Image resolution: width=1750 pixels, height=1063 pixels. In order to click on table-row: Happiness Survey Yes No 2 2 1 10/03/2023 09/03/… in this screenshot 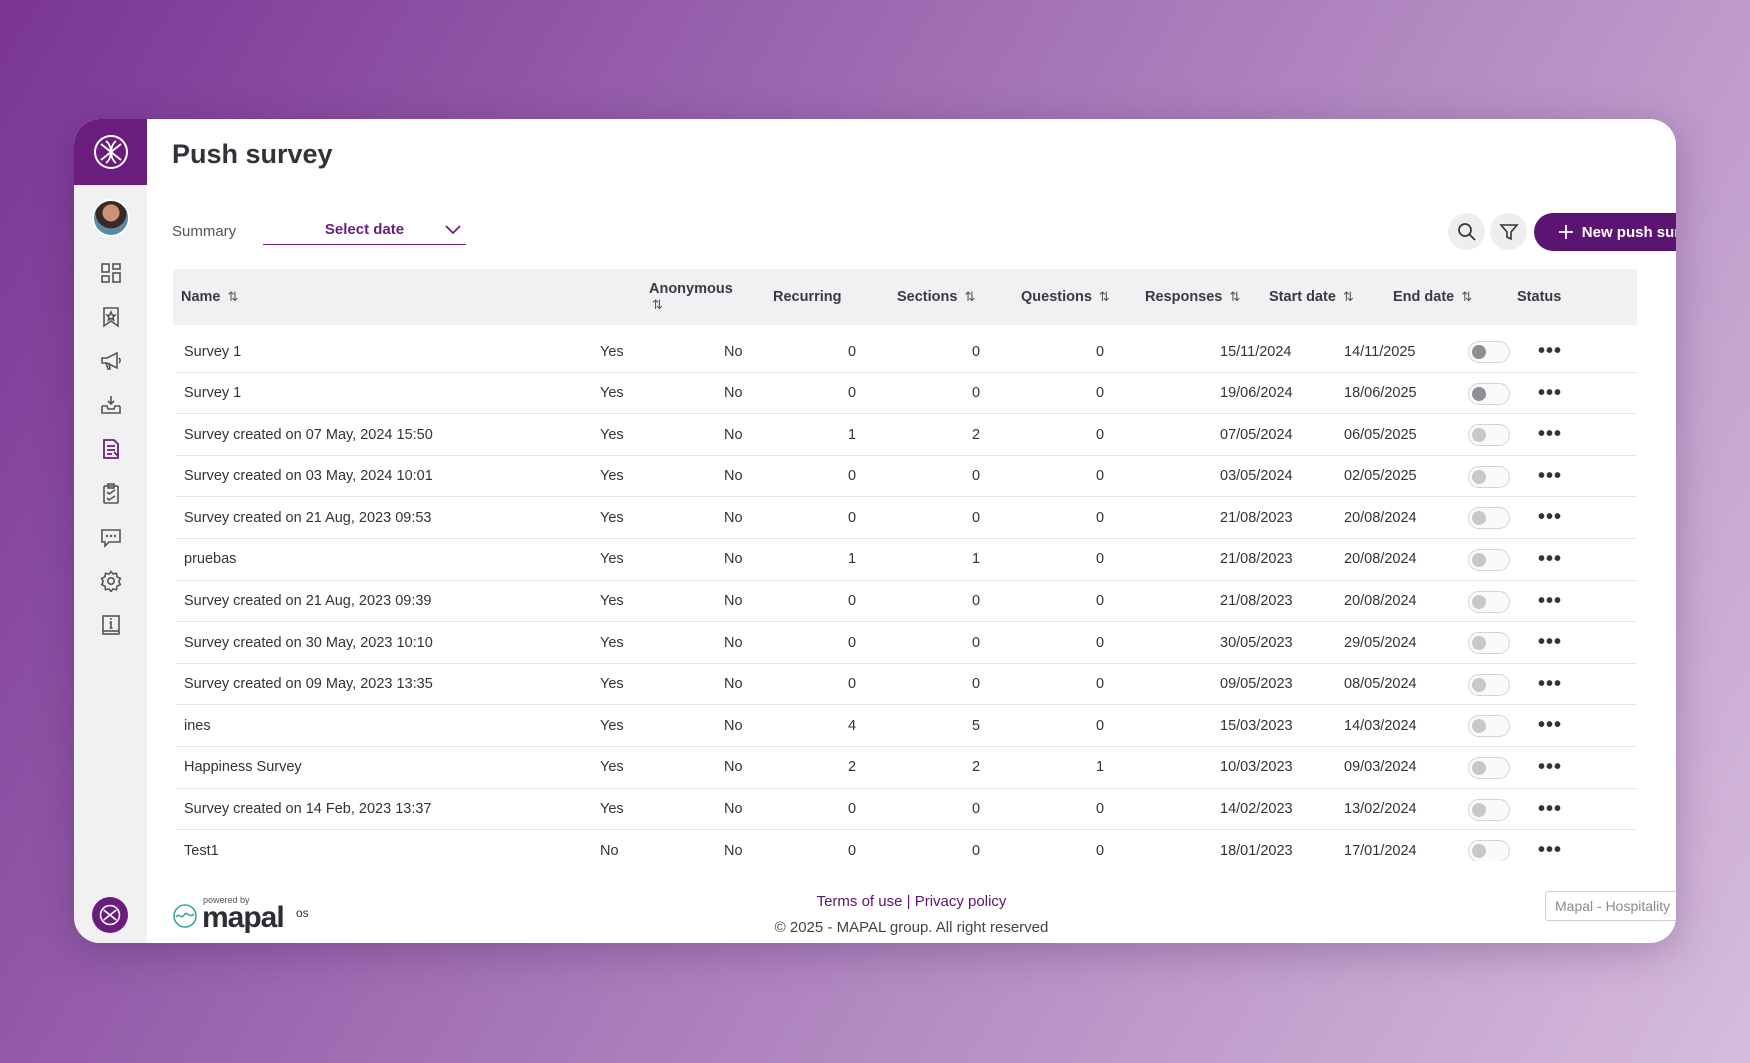, I will do `click(906, 767)`.